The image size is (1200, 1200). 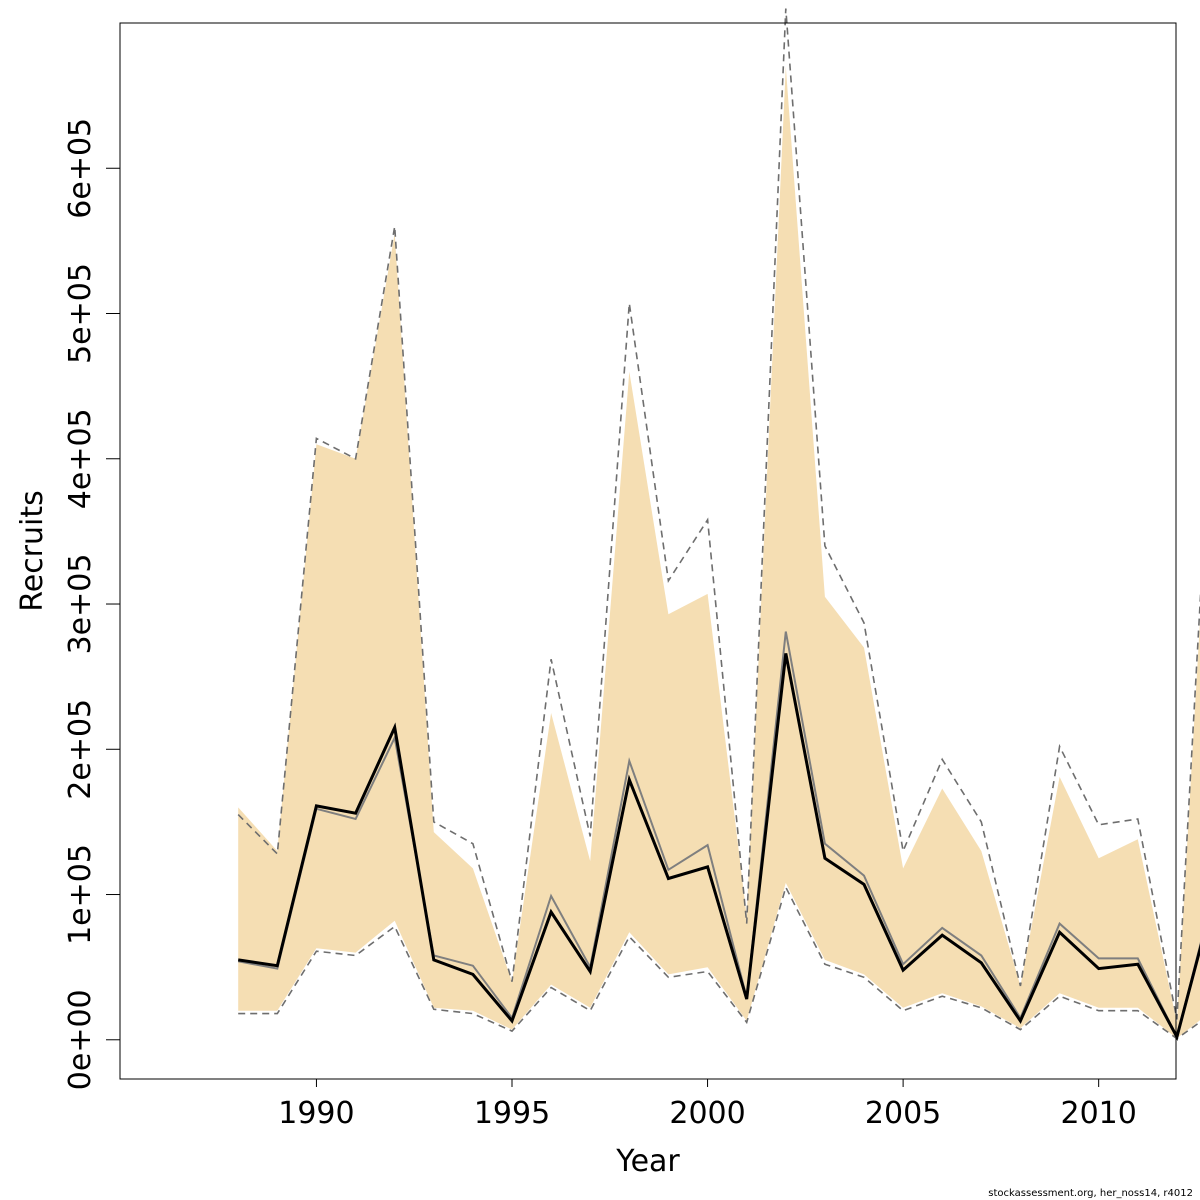 I want to click on x-tick-label: 1990, so click(x=316, y=1113).